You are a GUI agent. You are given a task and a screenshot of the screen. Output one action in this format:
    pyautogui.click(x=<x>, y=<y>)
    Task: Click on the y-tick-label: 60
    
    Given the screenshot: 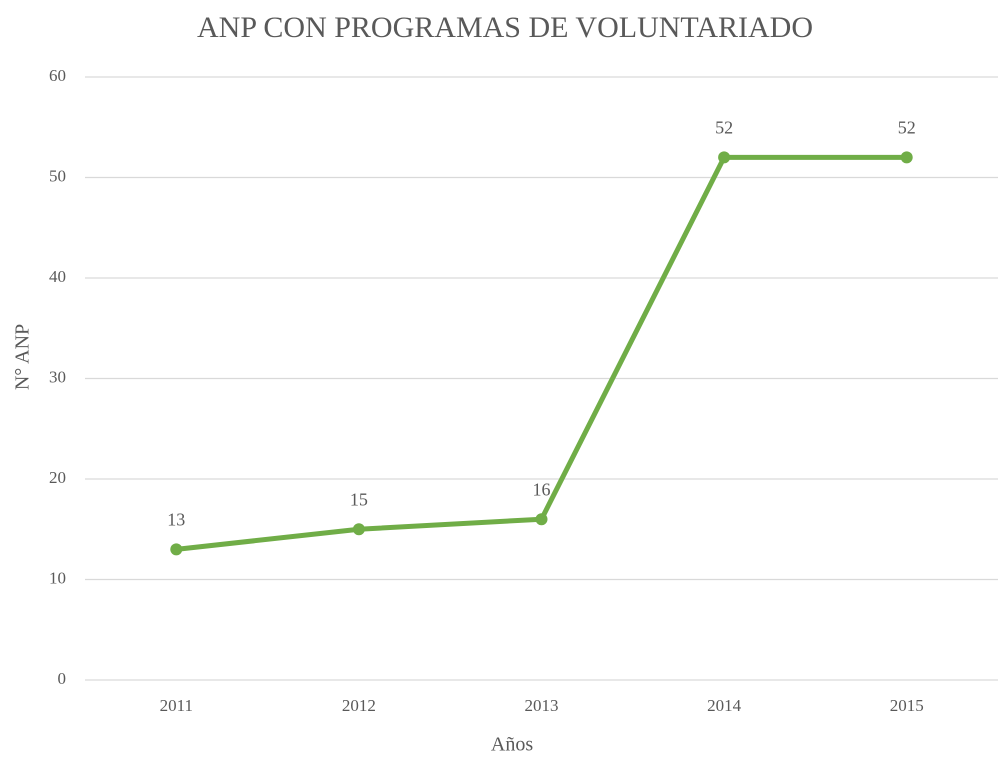 What is the action you would take?
    pyautogui.click(x=57, y=75)
    